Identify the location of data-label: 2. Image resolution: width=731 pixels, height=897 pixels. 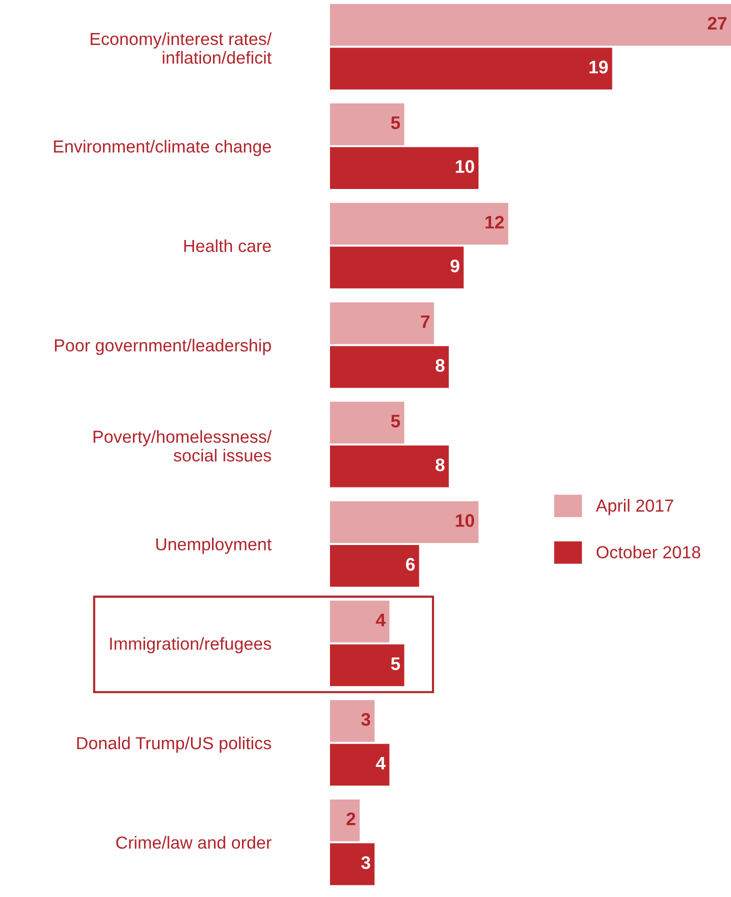
(351, 819).